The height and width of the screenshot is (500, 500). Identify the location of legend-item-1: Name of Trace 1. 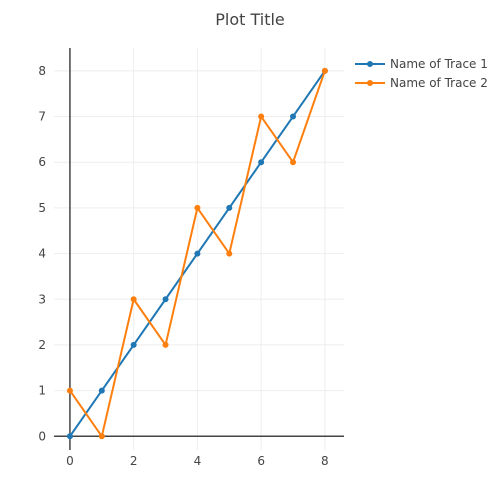
(421, 64).